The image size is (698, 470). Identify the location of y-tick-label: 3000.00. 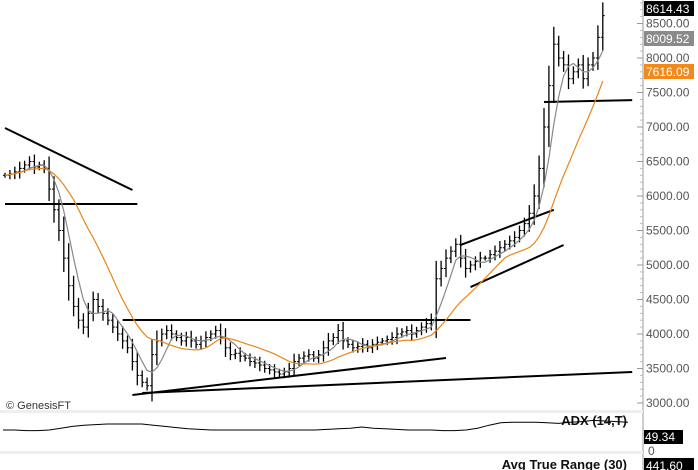
(668, 403).